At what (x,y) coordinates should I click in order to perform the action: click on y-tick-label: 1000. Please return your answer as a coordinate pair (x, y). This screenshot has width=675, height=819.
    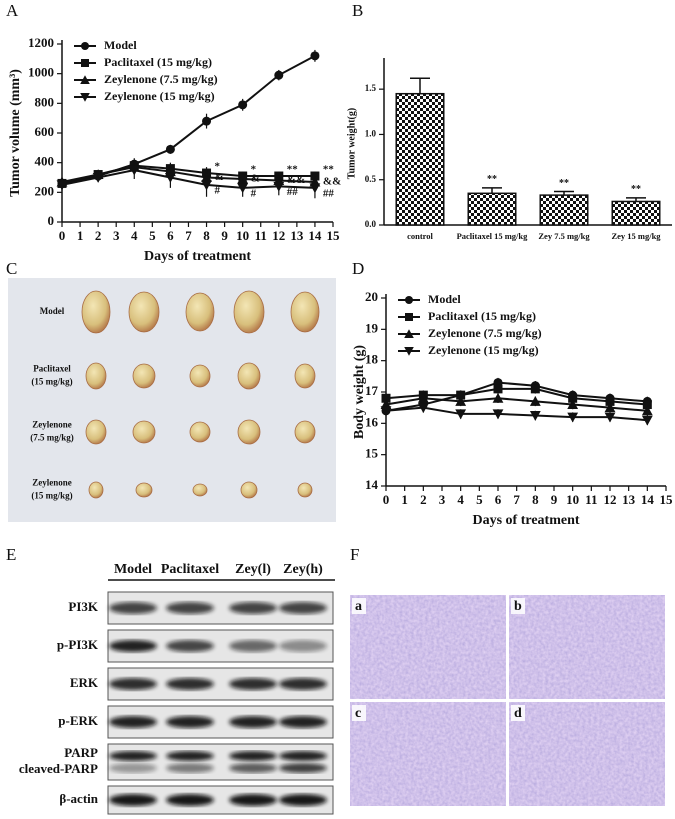
    Looking at the image, I should click on (41, 72).